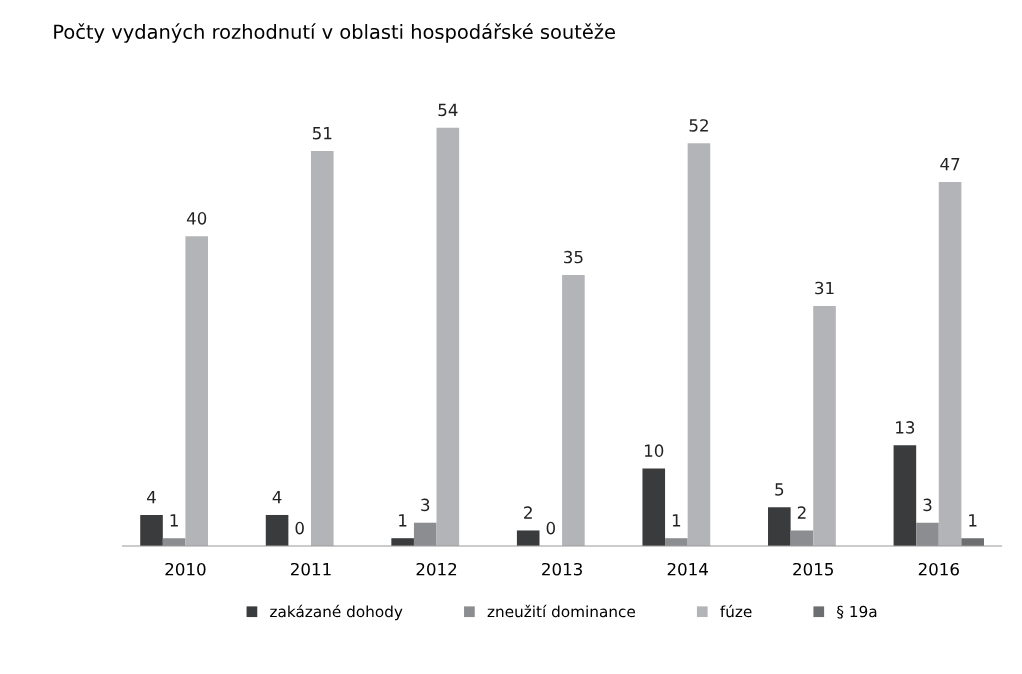  What do you see at coordinates (813, 569) in the screenshot?
I see `x-tick-label: 2015` at bounding box center [813, 569].